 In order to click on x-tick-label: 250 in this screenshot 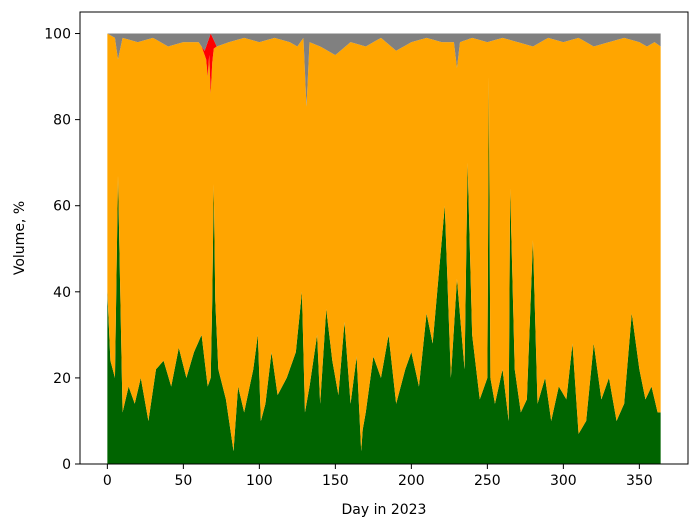, I will do `click(487, 481)`.